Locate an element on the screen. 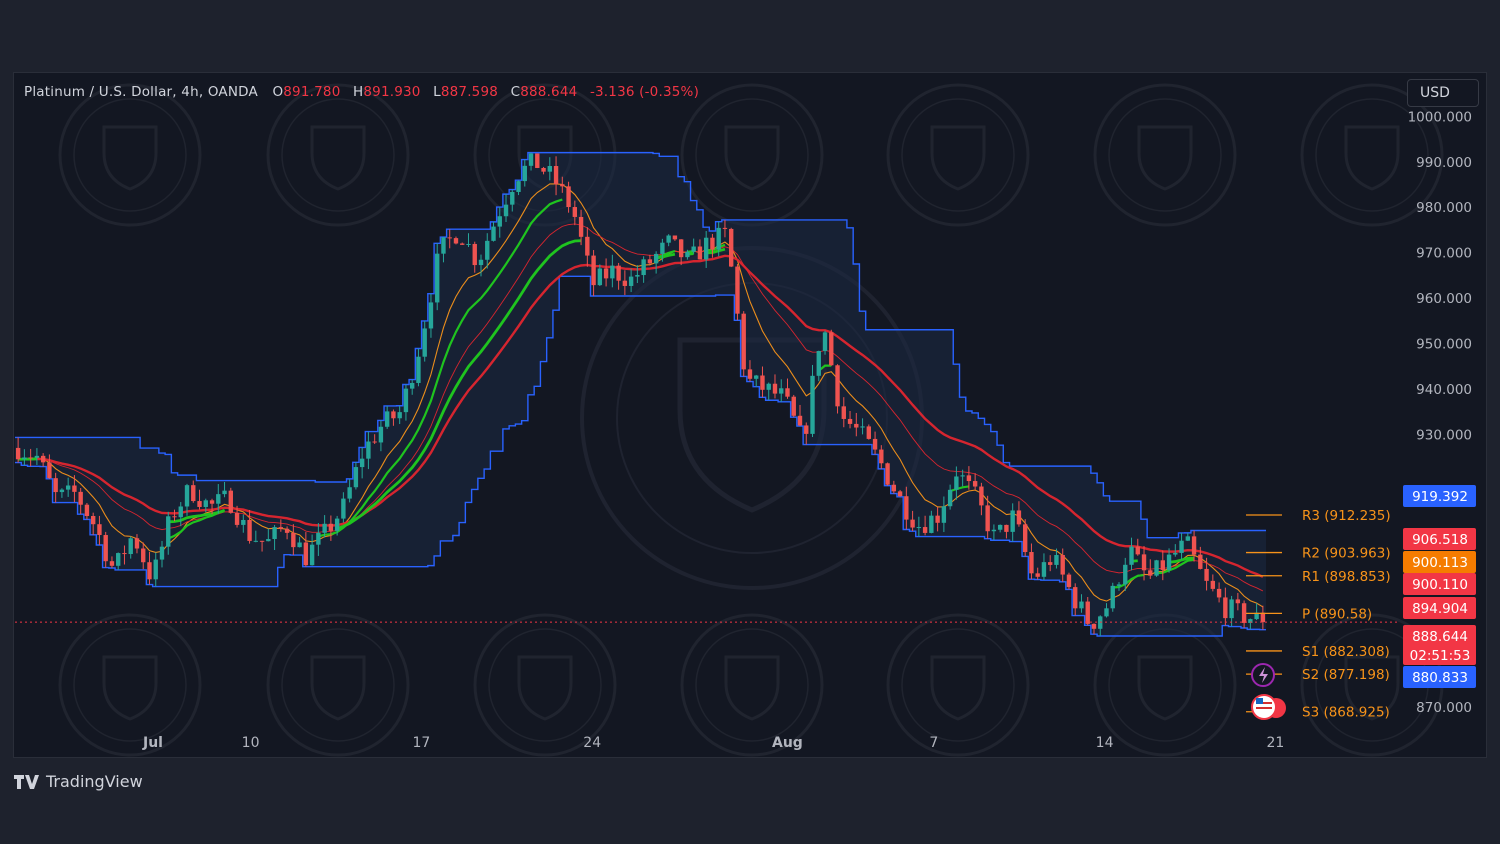 The width and height of the screenshot is (1500, 844). open-label: O is located at coordinates (278, 92).